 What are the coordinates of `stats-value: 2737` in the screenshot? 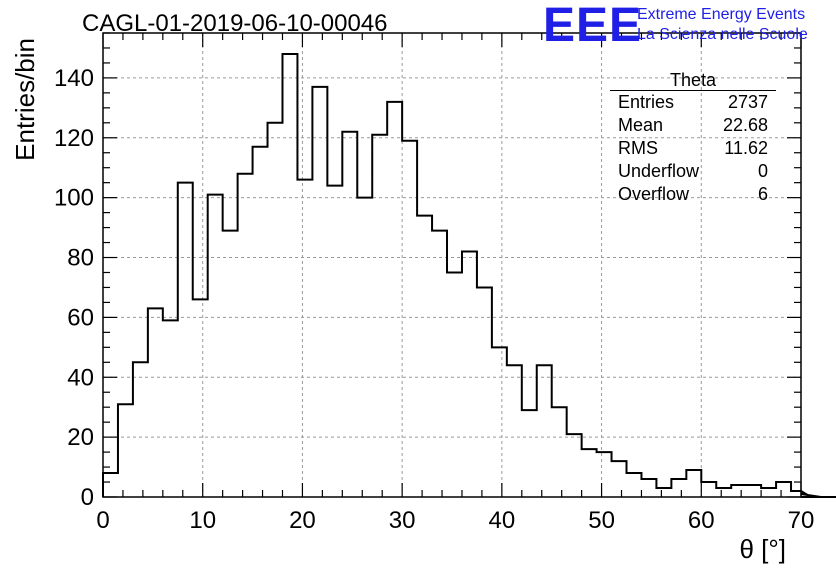 It's located at (747, 102).